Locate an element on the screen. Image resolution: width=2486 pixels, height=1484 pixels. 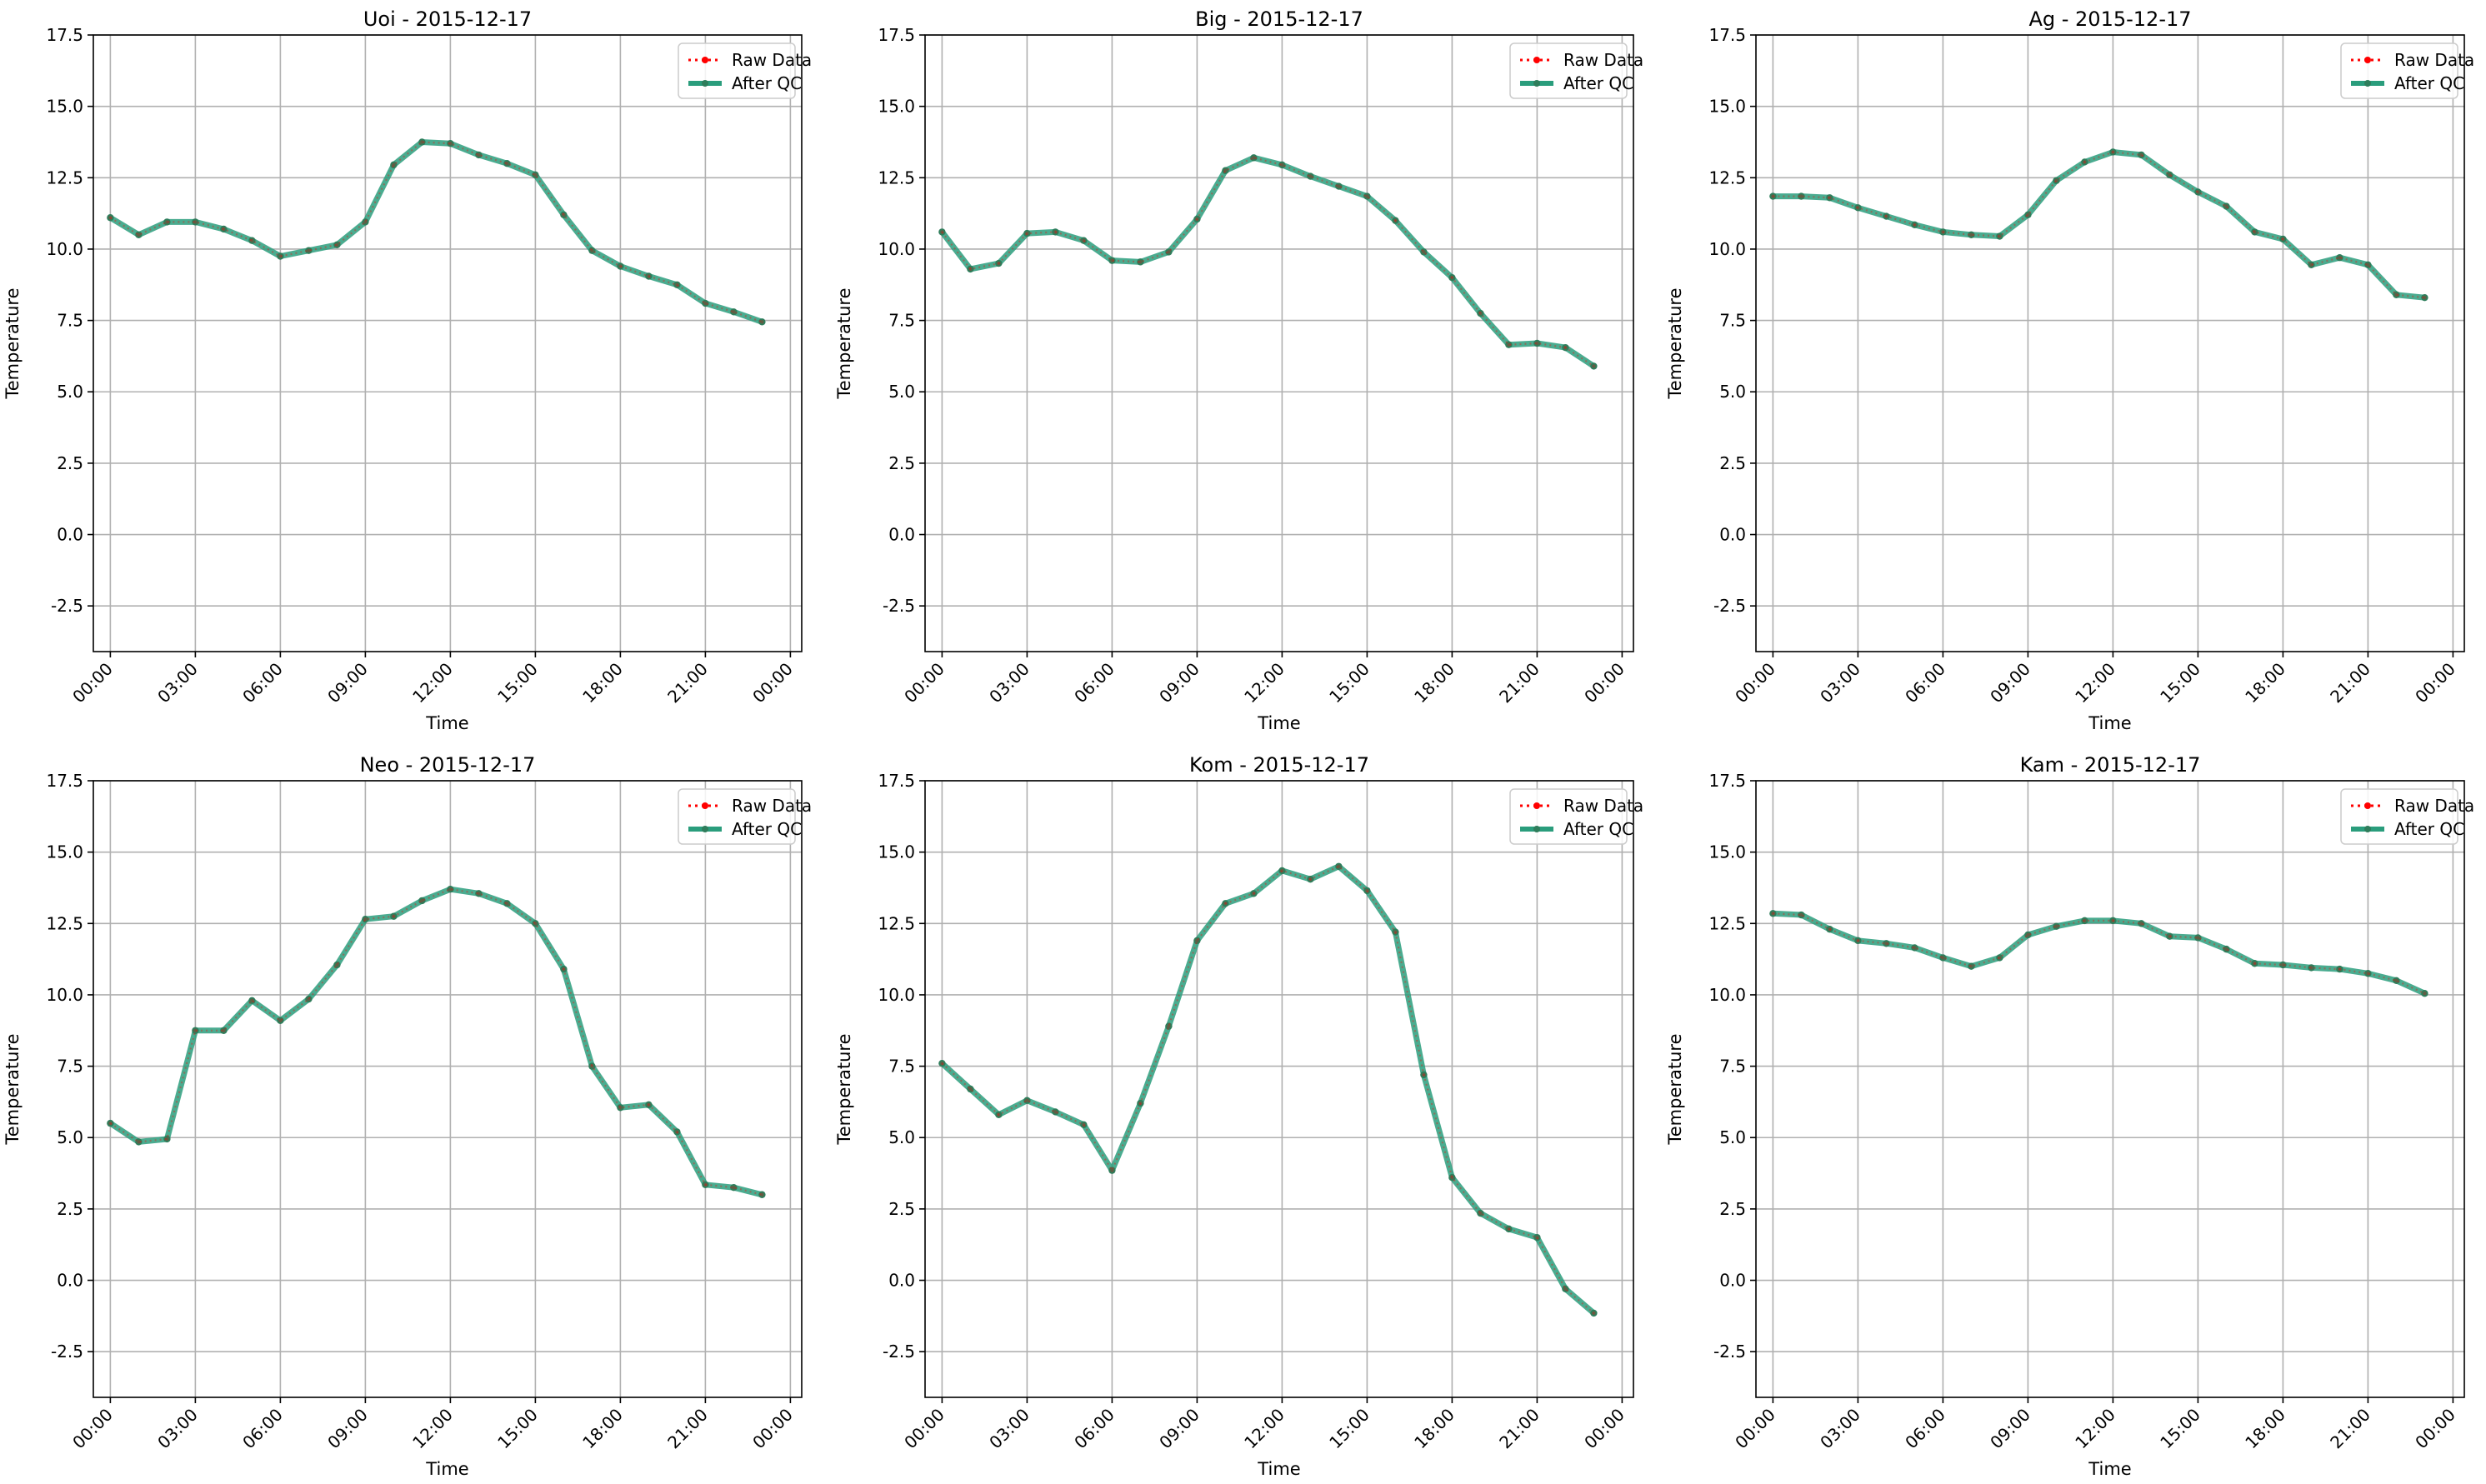
after-qc-line is located at coordinates (1267, 261).